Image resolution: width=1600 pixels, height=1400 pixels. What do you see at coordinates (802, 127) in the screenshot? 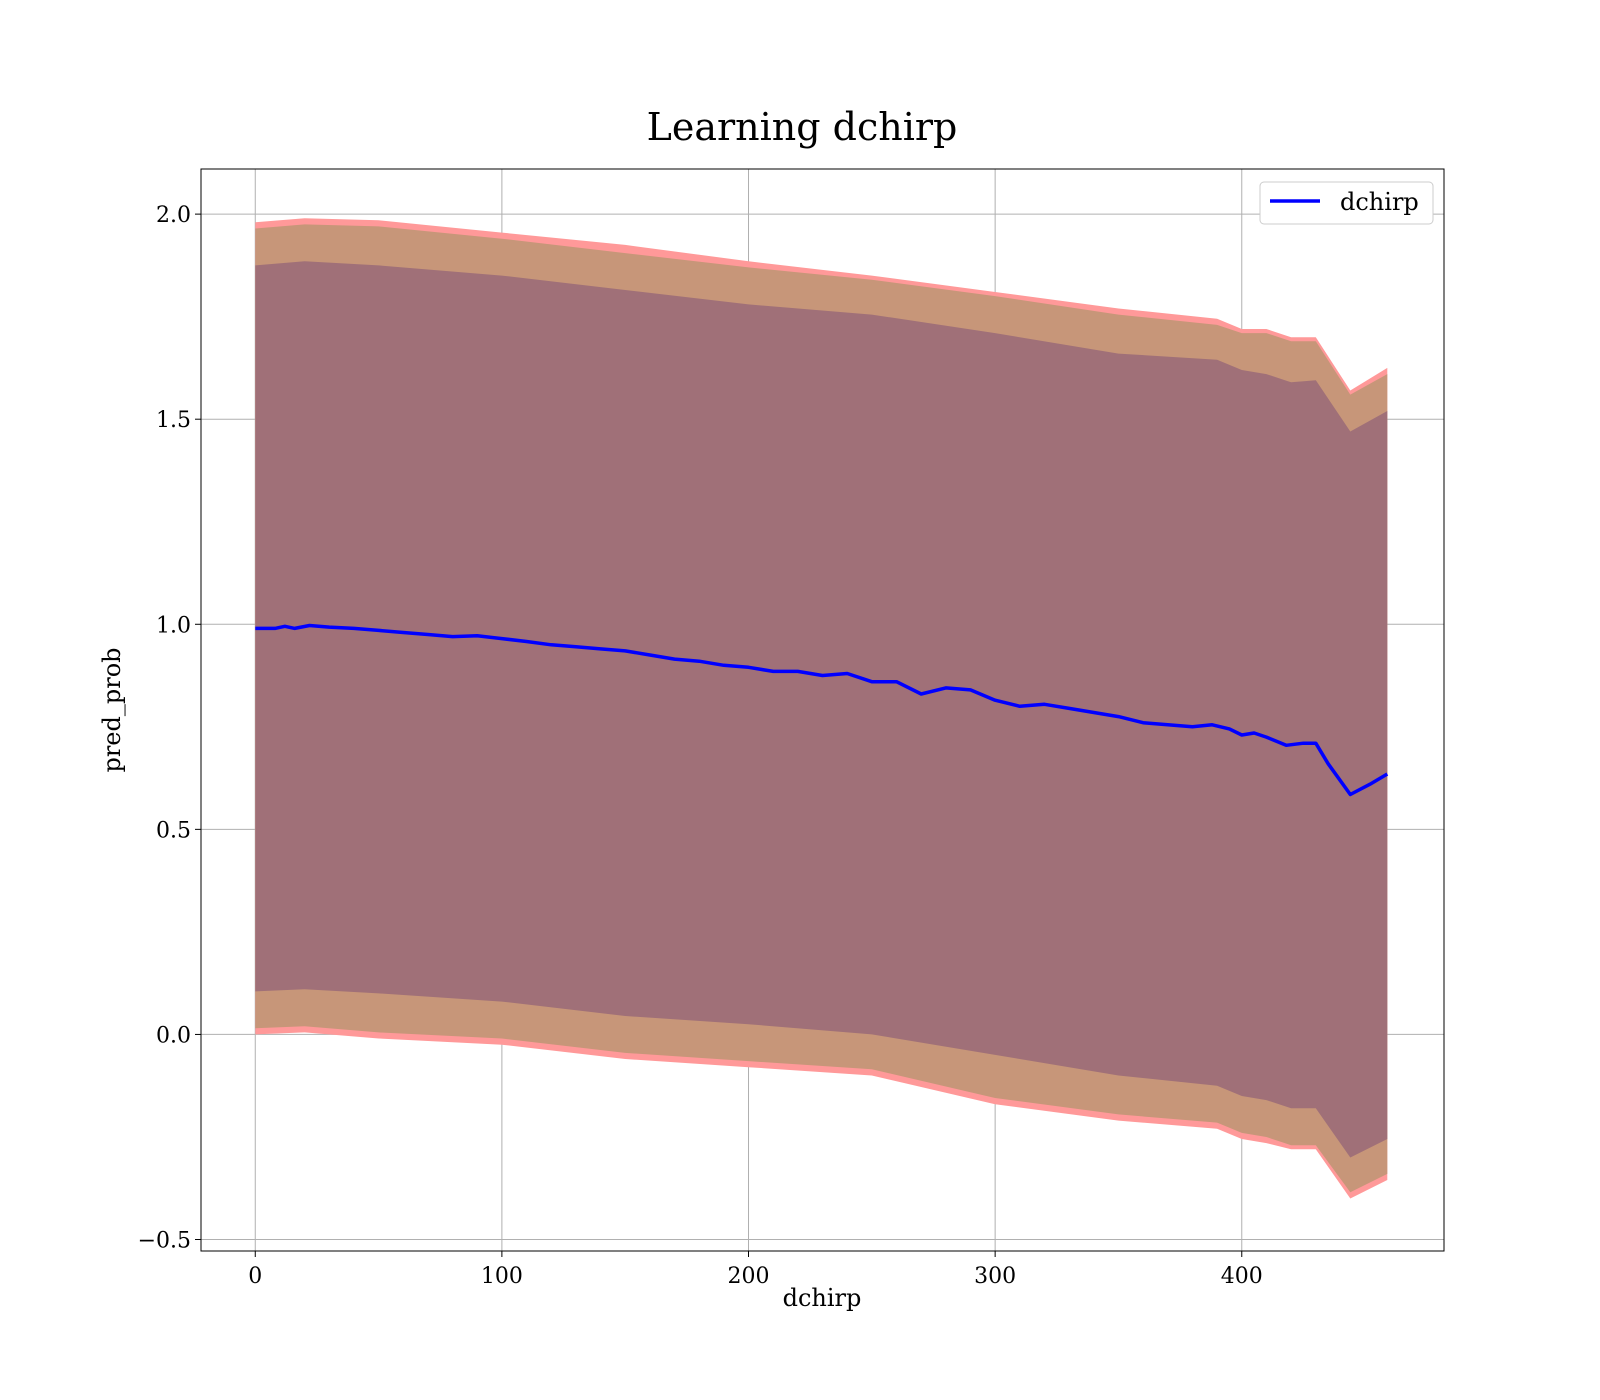
I see `chart-title: Learning dchirp` at bounding box center [802, 127].